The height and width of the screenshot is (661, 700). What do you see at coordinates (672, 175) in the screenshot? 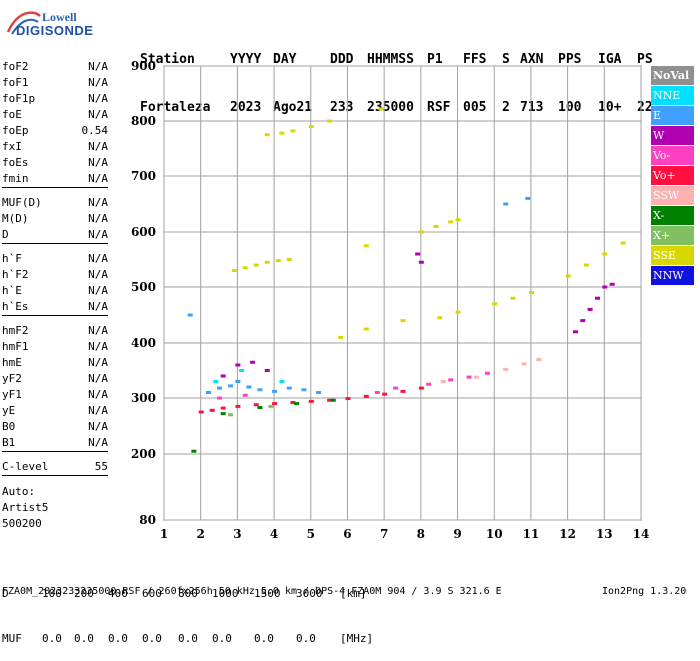
I see `legend-vo-: Vo+` at bounding box center [672, 175].